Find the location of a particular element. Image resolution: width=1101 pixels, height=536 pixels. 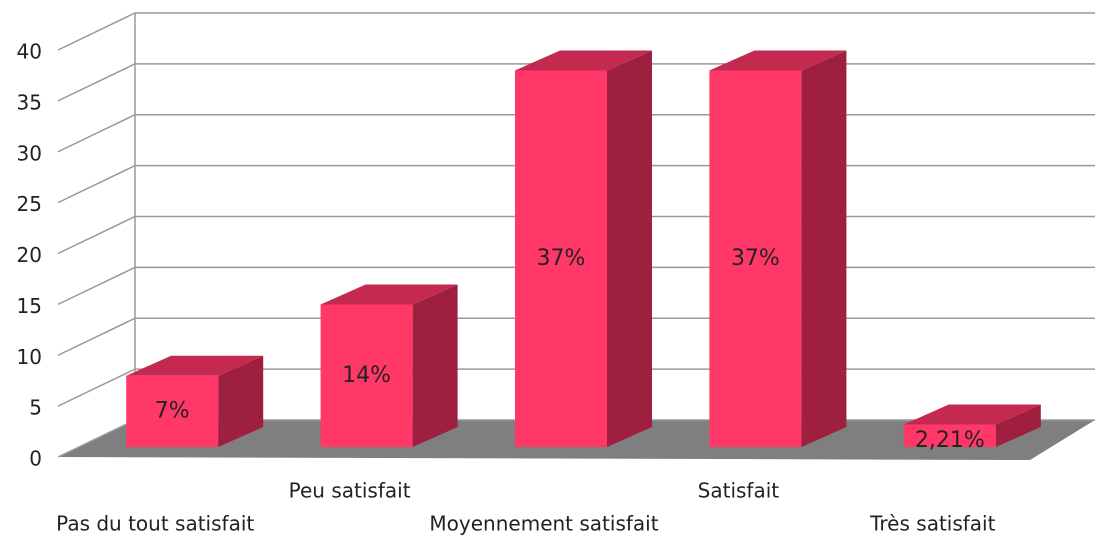

value-label: 2,21% is located at coordinates (950, 440).